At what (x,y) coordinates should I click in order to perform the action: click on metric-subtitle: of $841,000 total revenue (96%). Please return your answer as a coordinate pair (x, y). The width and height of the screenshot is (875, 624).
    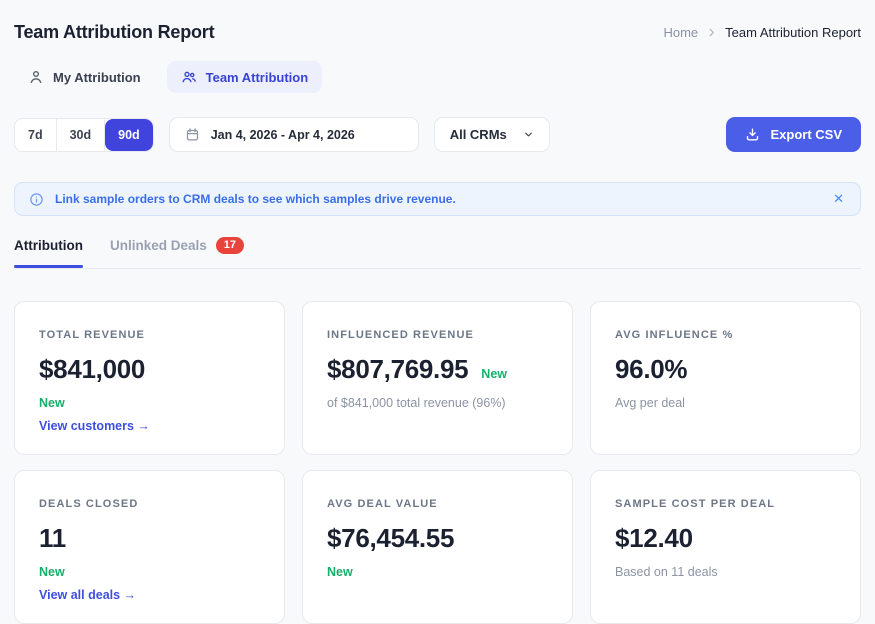
    Looking at the image, I should click on (416, 403).